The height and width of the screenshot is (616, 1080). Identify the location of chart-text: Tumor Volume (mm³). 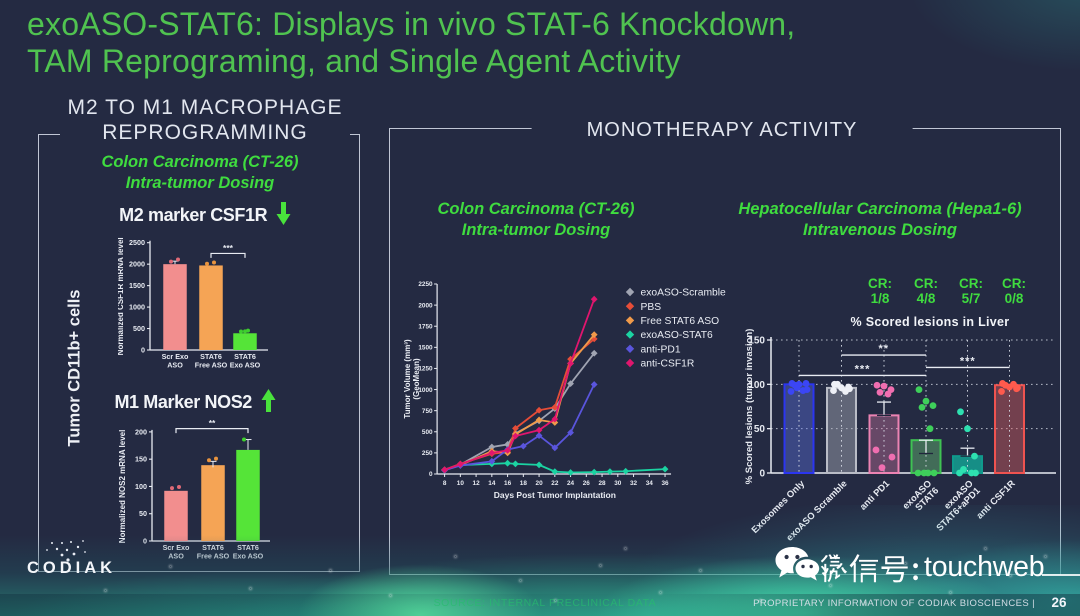
(407, 379).